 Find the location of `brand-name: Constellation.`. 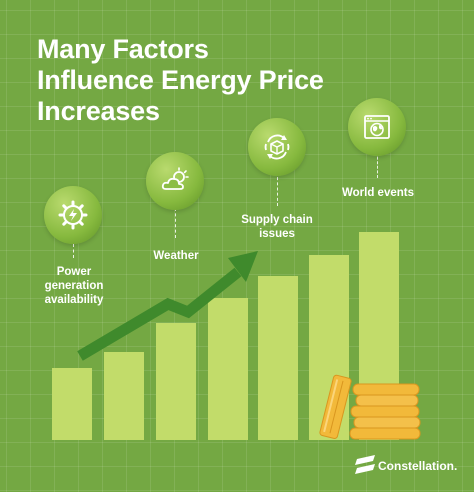

brand-name: Constellation. is located at coordinates (418, 466).